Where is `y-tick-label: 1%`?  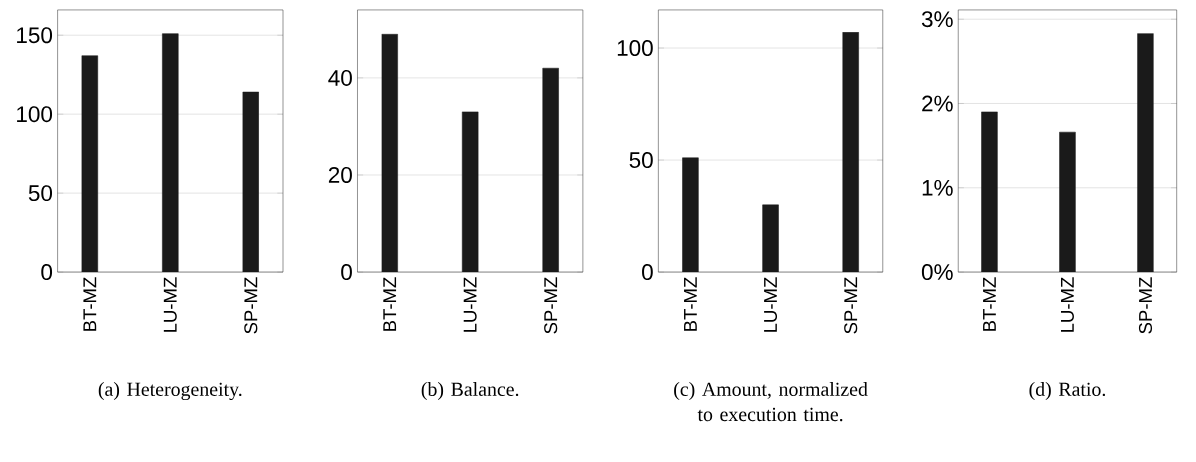 y-tick-label: 1% is located at coordinates (937, 188).